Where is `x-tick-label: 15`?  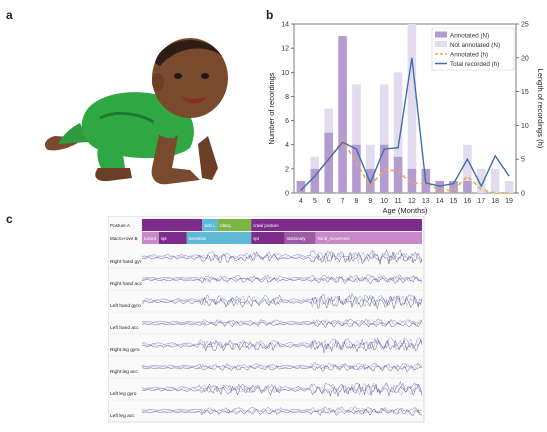 x-tick-label: 15 is located at coordinates (454, 201).